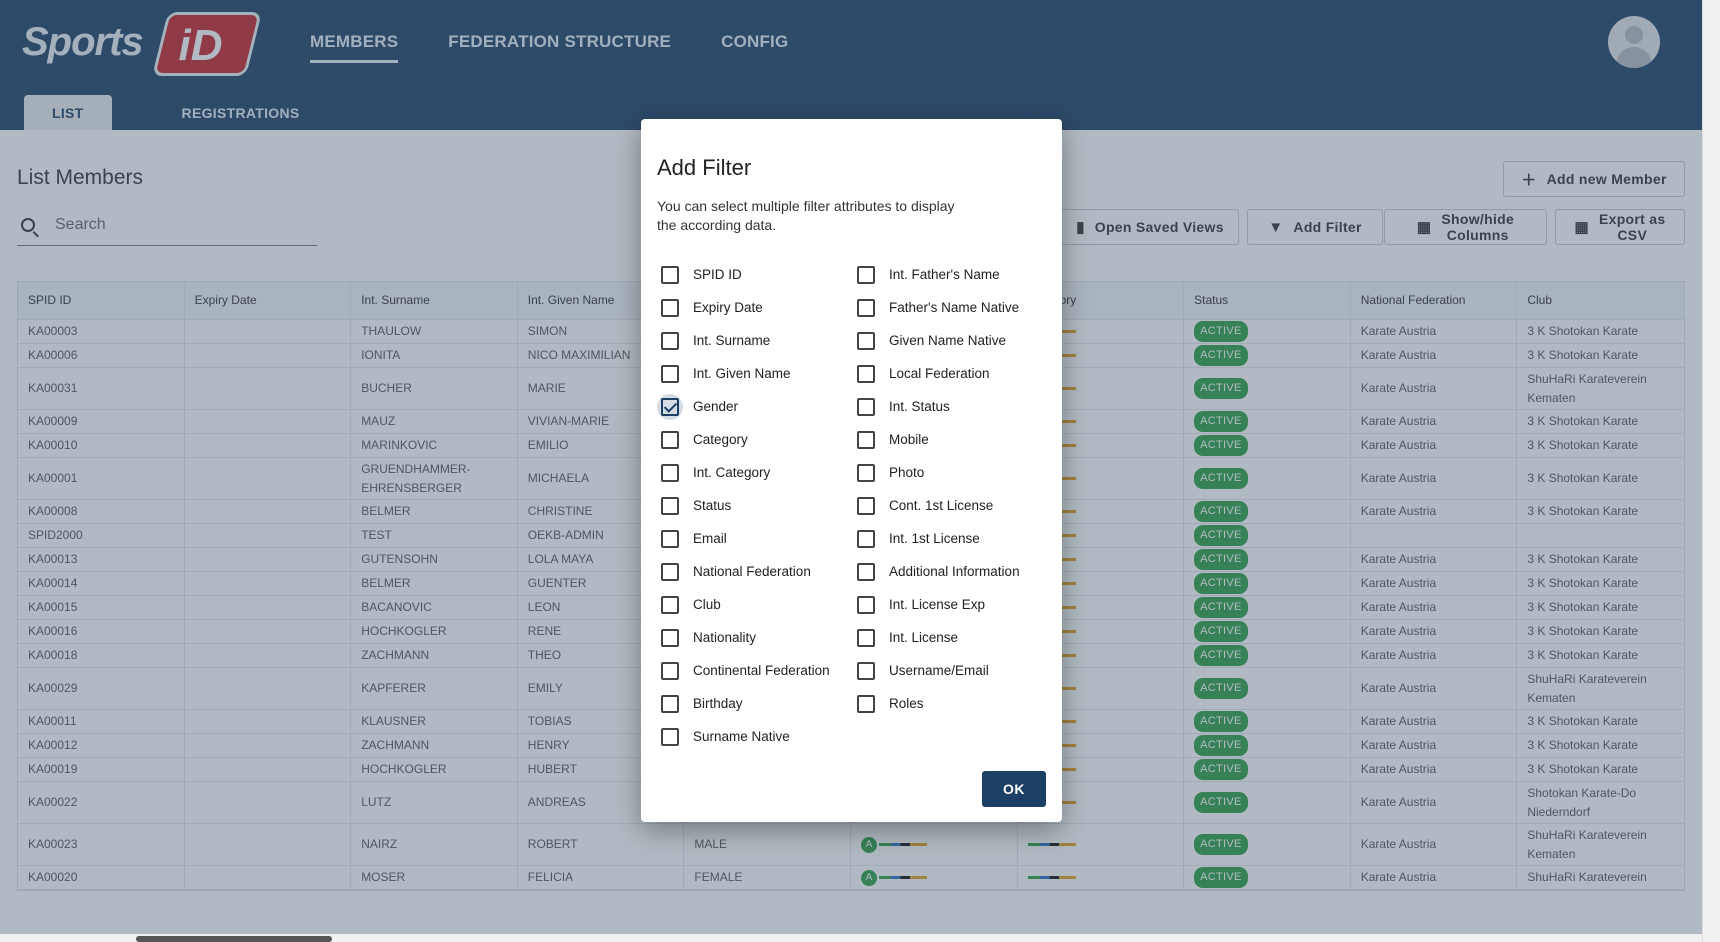  What do you see at coordinates (938, 307) in the screenshot?
I see `filter-option-father-s-name-native: Father's Name Native` at bounding box center [938, 307].